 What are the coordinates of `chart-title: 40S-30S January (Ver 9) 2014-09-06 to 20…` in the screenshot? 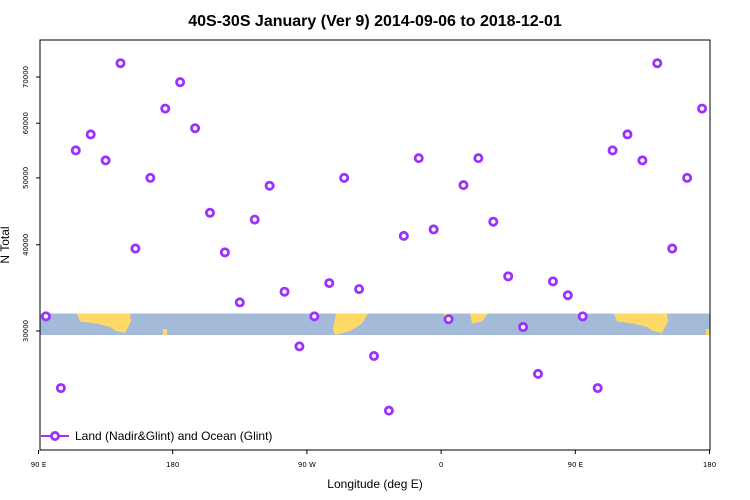 It's located at (375, 21).